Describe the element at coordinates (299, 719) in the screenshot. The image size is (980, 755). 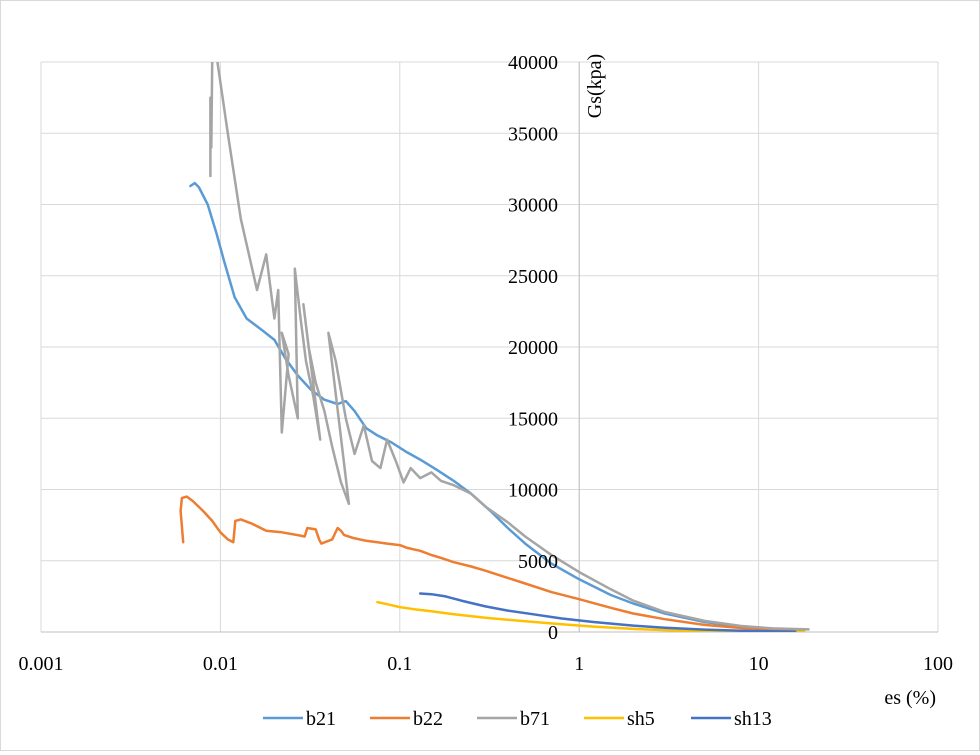
I see `legend-item-b21: b21` at that location.